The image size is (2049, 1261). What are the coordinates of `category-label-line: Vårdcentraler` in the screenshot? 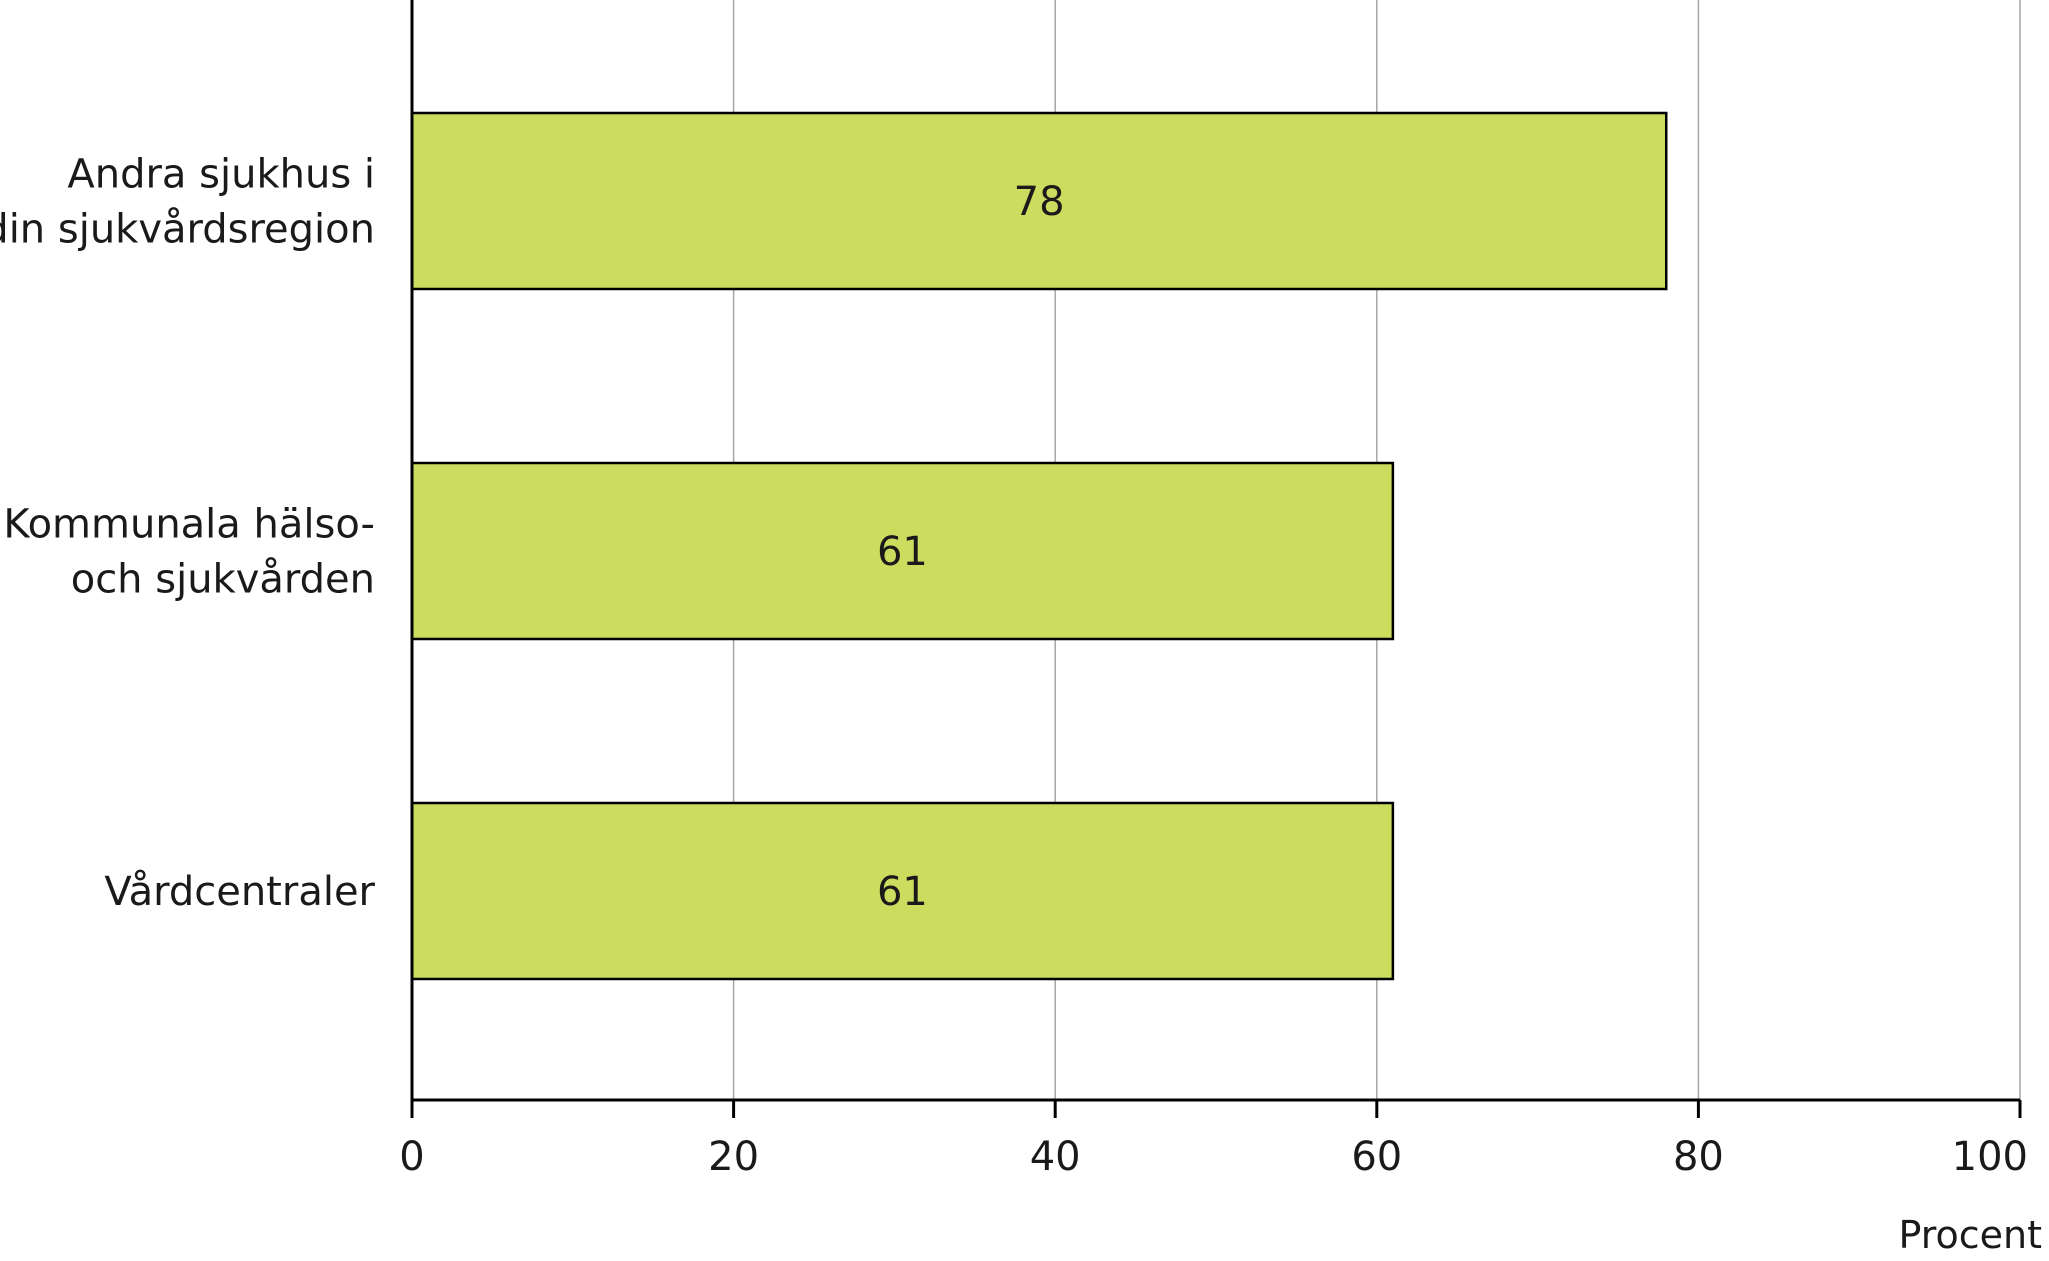 It's located at (239, 892).